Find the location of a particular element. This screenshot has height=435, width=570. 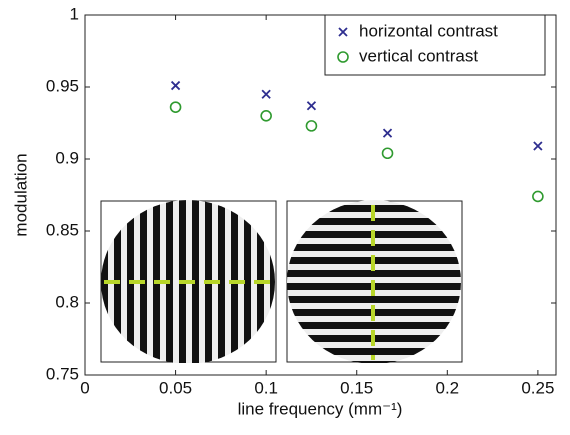

legend-label: vertical contrast is located at coordinates (418, 55).